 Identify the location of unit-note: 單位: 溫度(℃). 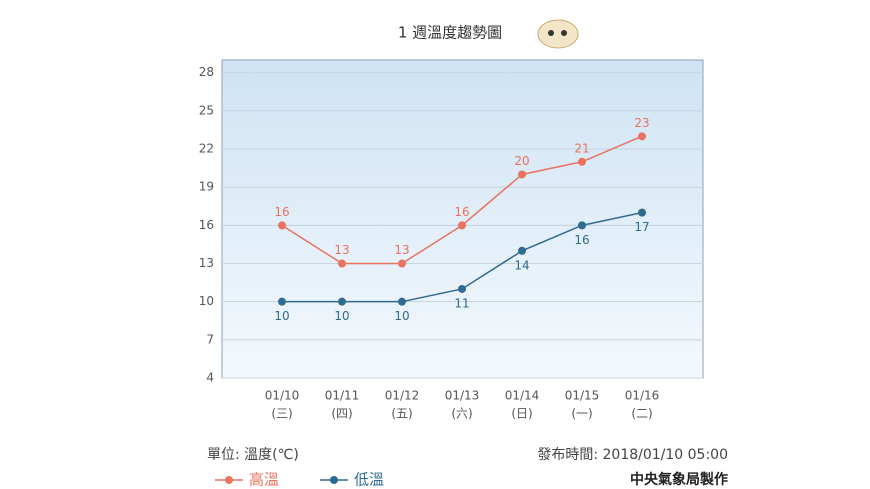
(253, 455).